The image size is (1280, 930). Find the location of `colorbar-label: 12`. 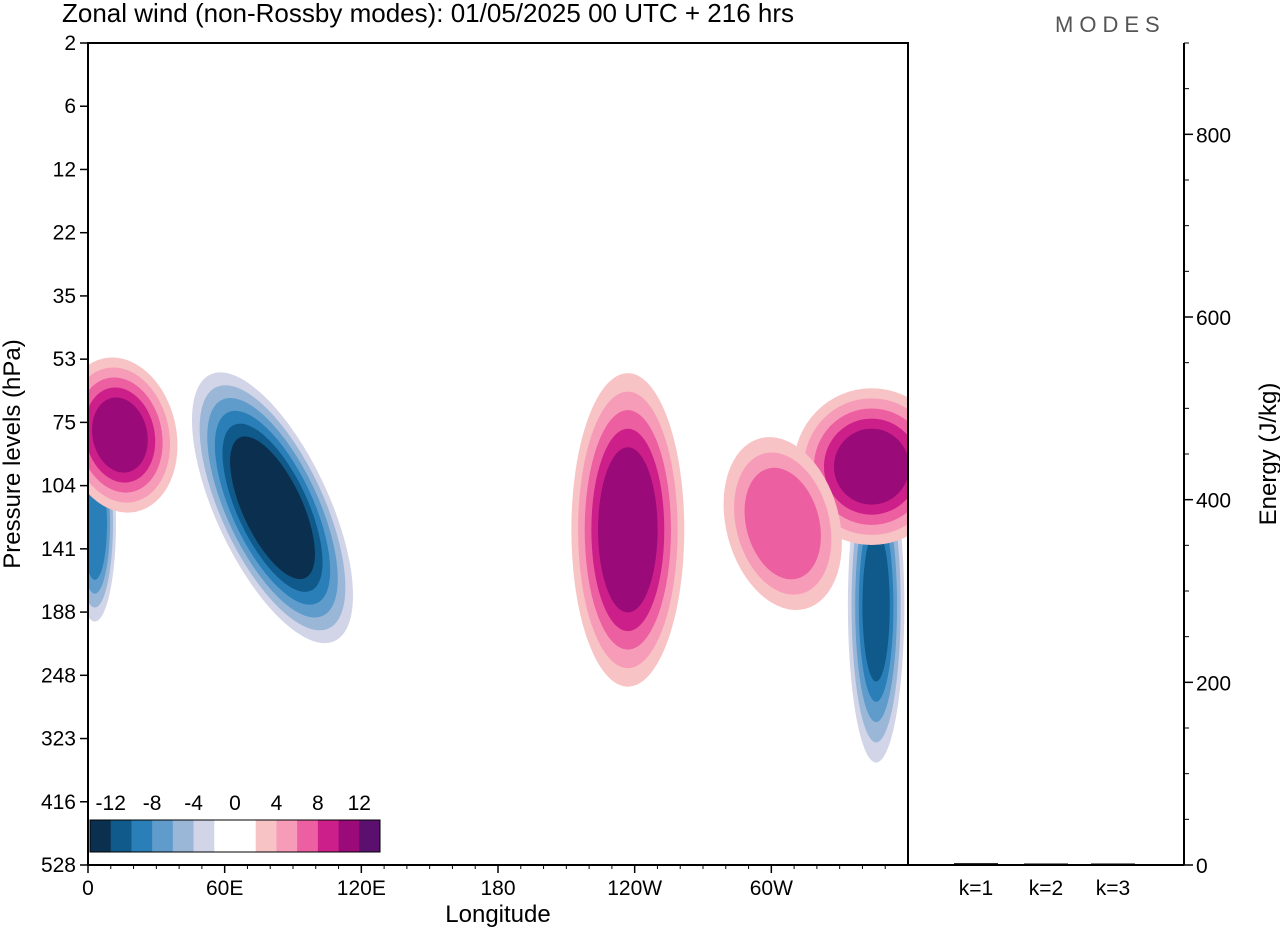

colorbar-label: 12 is located at coordinates (359, 803).